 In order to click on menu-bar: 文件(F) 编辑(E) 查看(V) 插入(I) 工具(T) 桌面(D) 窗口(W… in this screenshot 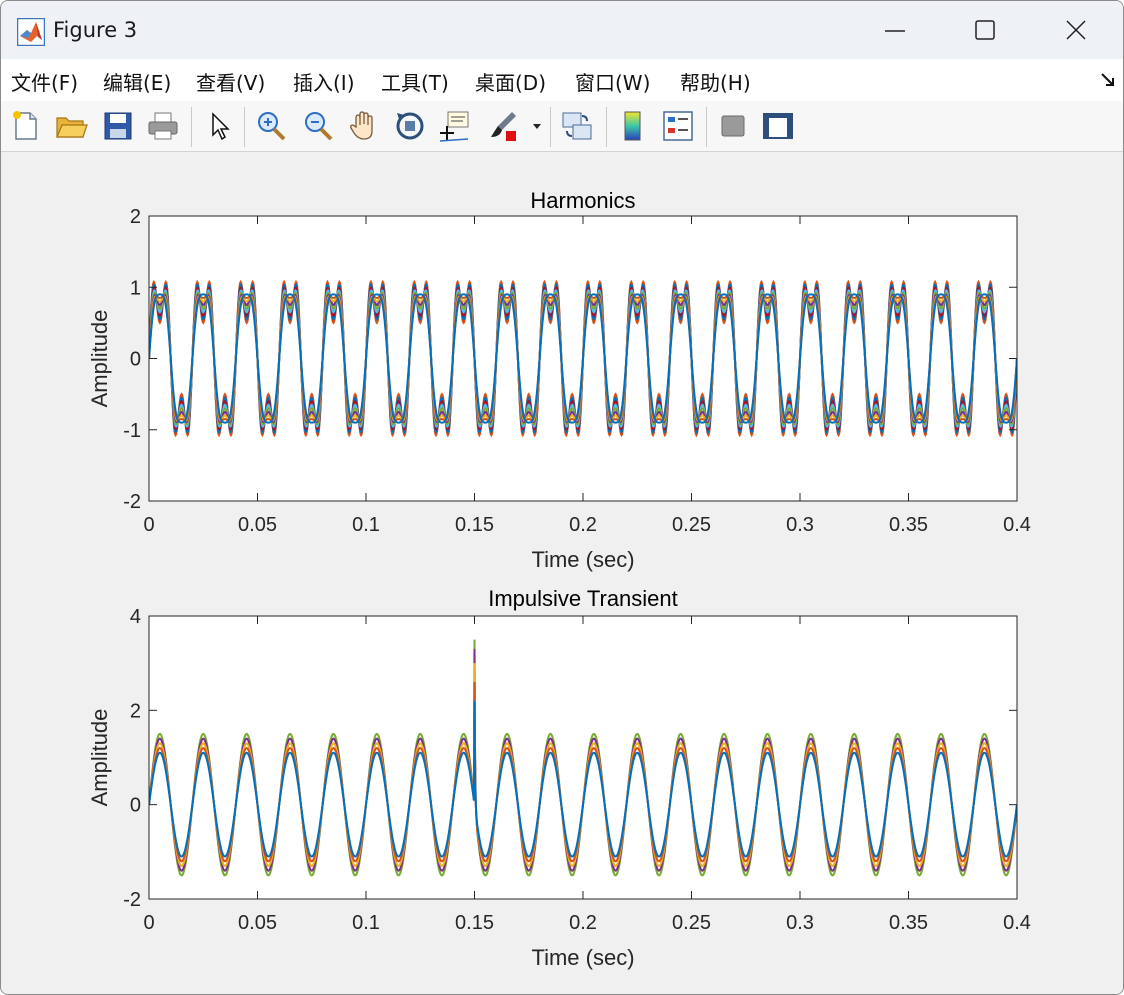, I will do `click(562, 80)`.